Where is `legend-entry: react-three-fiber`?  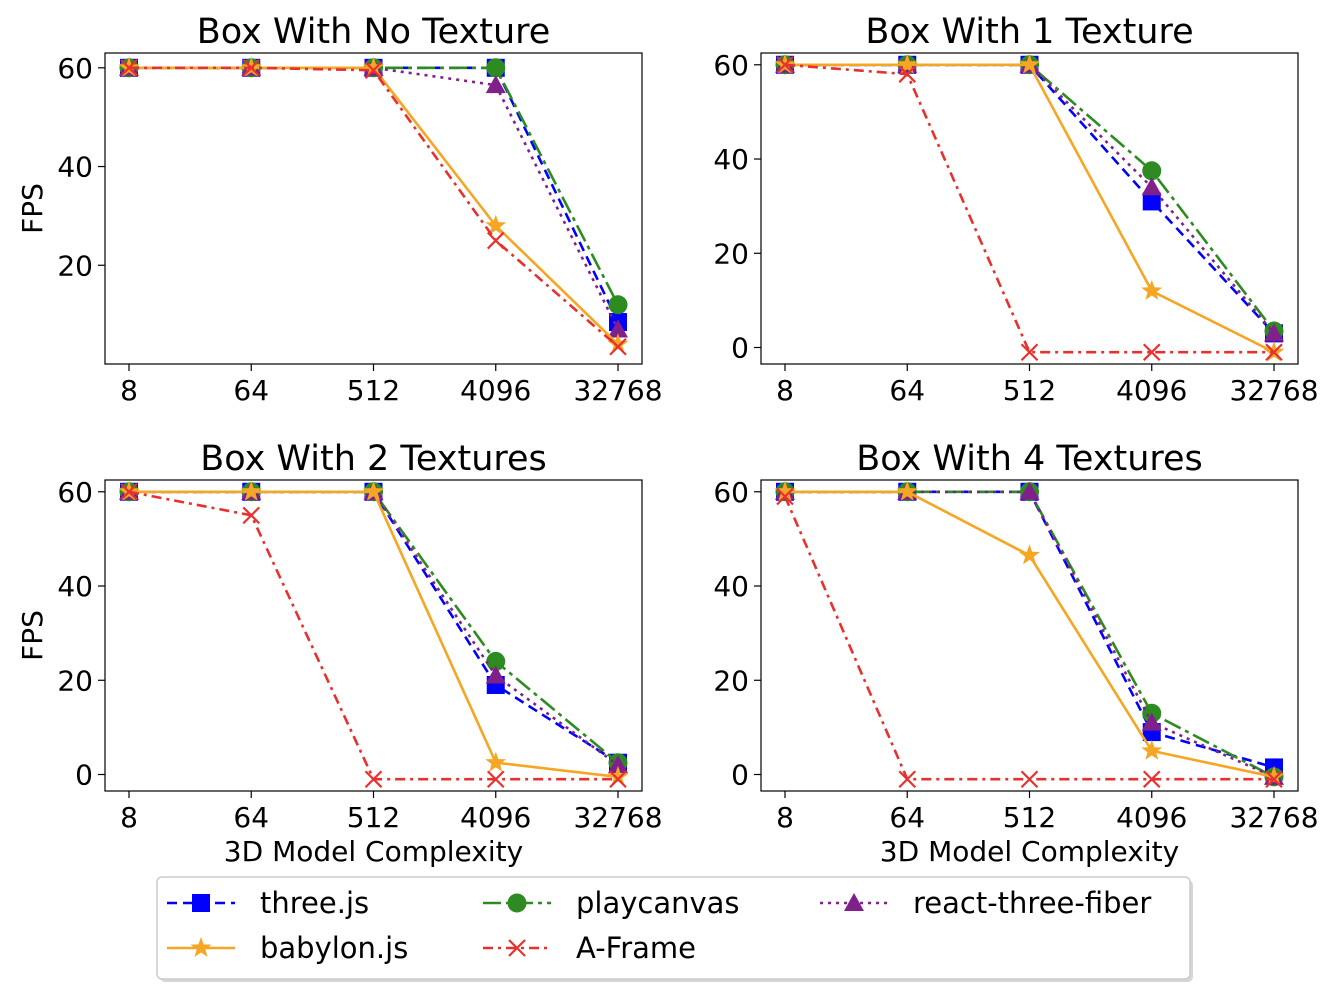
legend-entry: react-three-fiber is located at coordinates (985, 903).